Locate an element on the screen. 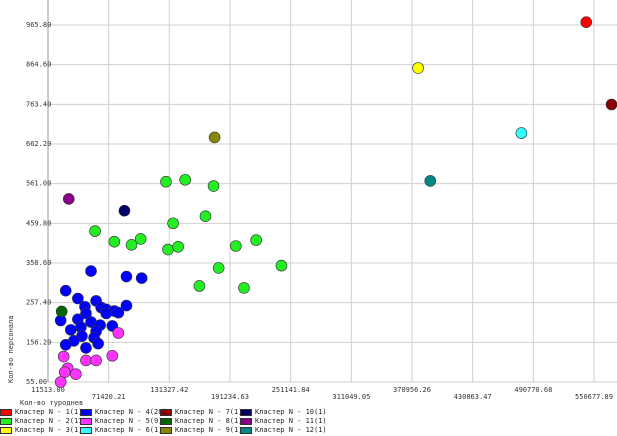  legend-item: Кластер N - 6(1) is located at coordinates (121, 430).